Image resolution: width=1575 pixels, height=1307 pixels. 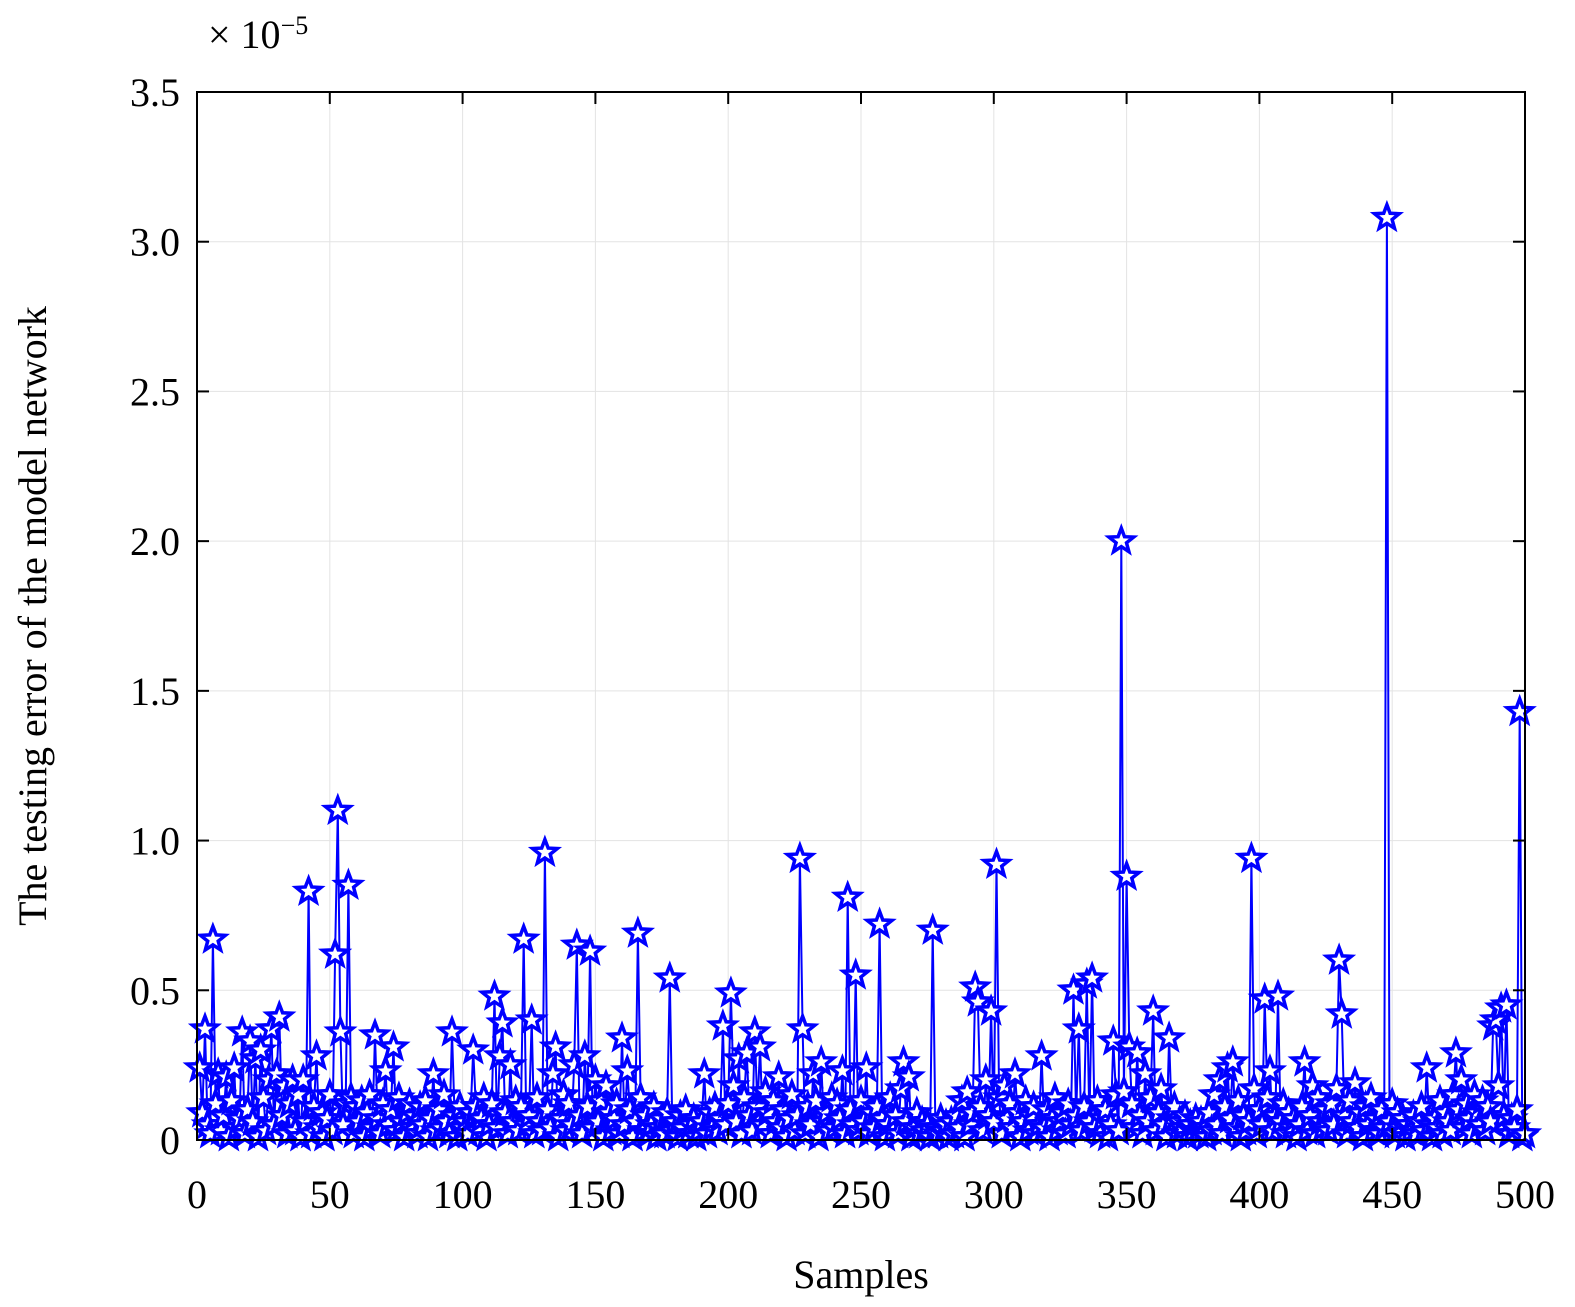 What do you see at coordinates (155, 541) in the screenshot?
I see `y-tick-label: 2.0` at bounding box center [155, 541].